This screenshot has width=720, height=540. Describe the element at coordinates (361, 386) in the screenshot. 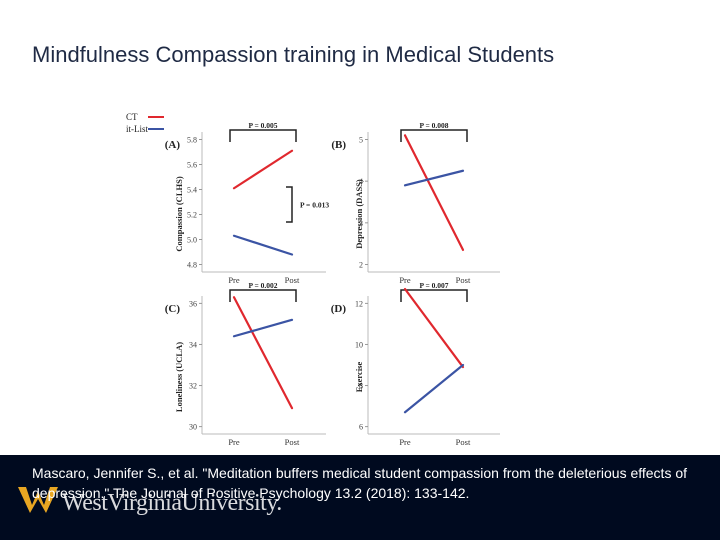

I see `y-tick-label: 8` at that location.